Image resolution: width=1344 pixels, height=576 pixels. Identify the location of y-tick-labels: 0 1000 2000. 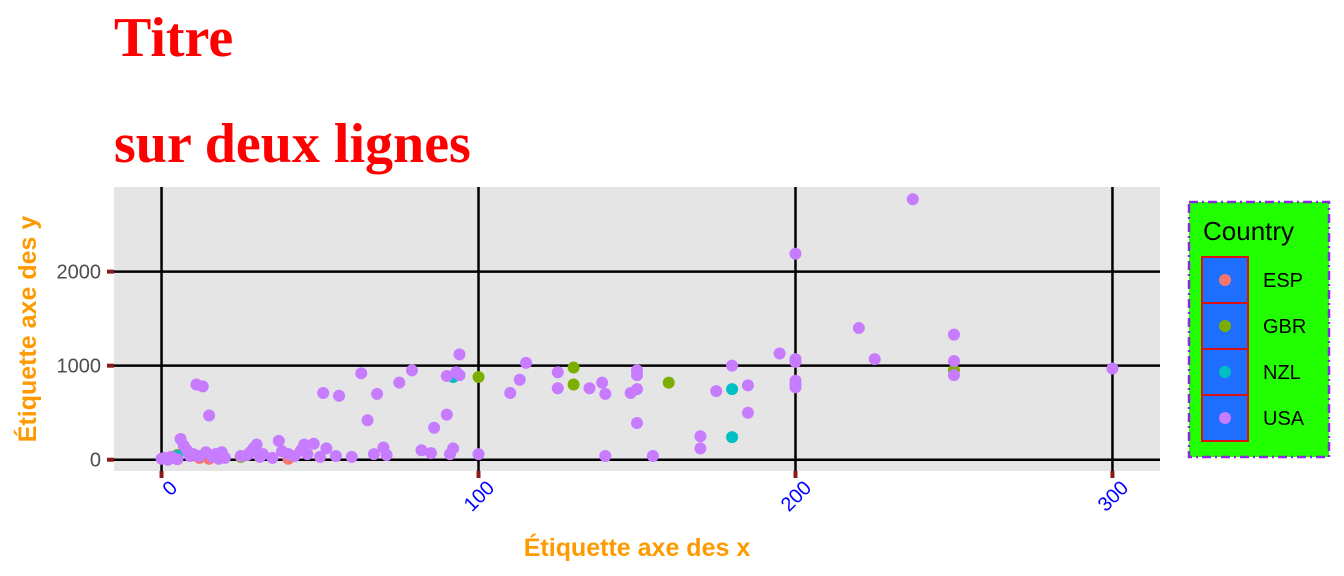
(79, 367).